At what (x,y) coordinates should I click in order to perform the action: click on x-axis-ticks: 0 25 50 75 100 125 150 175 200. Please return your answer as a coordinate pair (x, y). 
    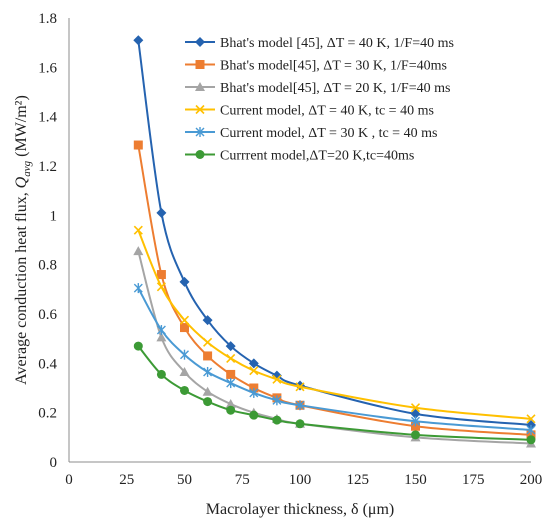
    Looking at the image, I should click on (303, 480).